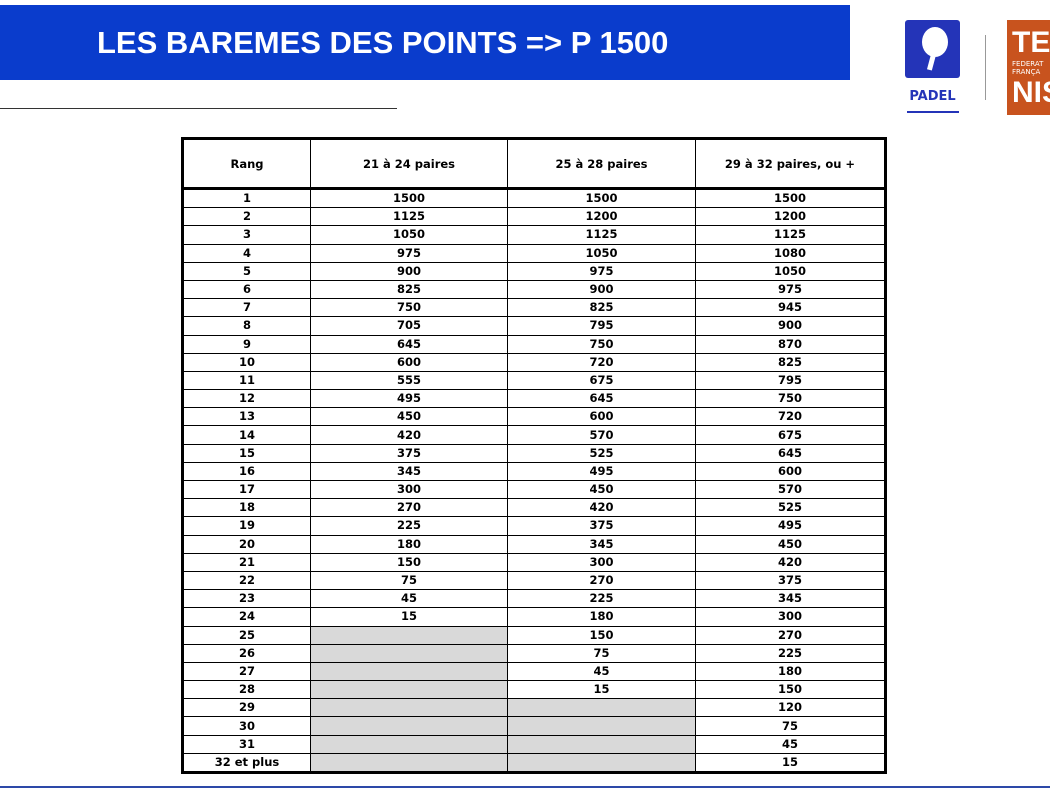  What do you see at coordinates (534, 362) in the screenshot?
I see `table-row: 10 600 720 825` at bounding box center [534, 362].